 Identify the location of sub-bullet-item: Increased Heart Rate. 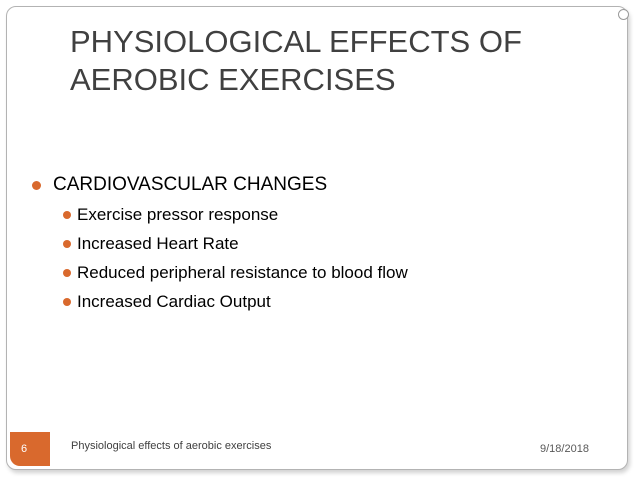
(235, 243).